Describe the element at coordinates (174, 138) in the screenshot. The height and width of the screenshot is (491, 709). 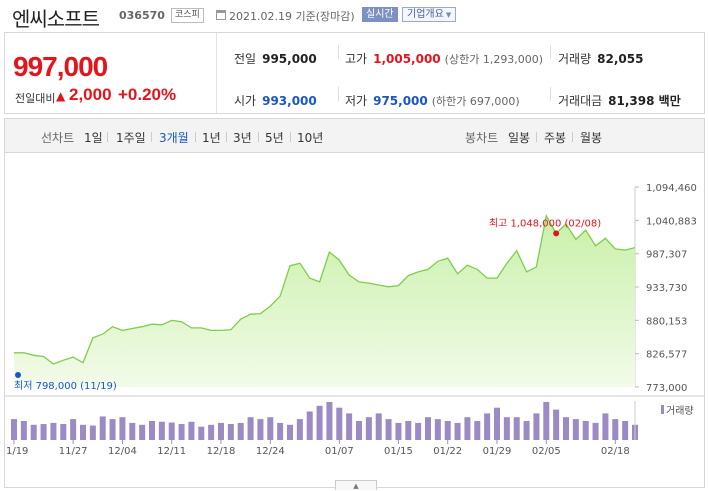
I see `tab-3m: 3개월` at that location.